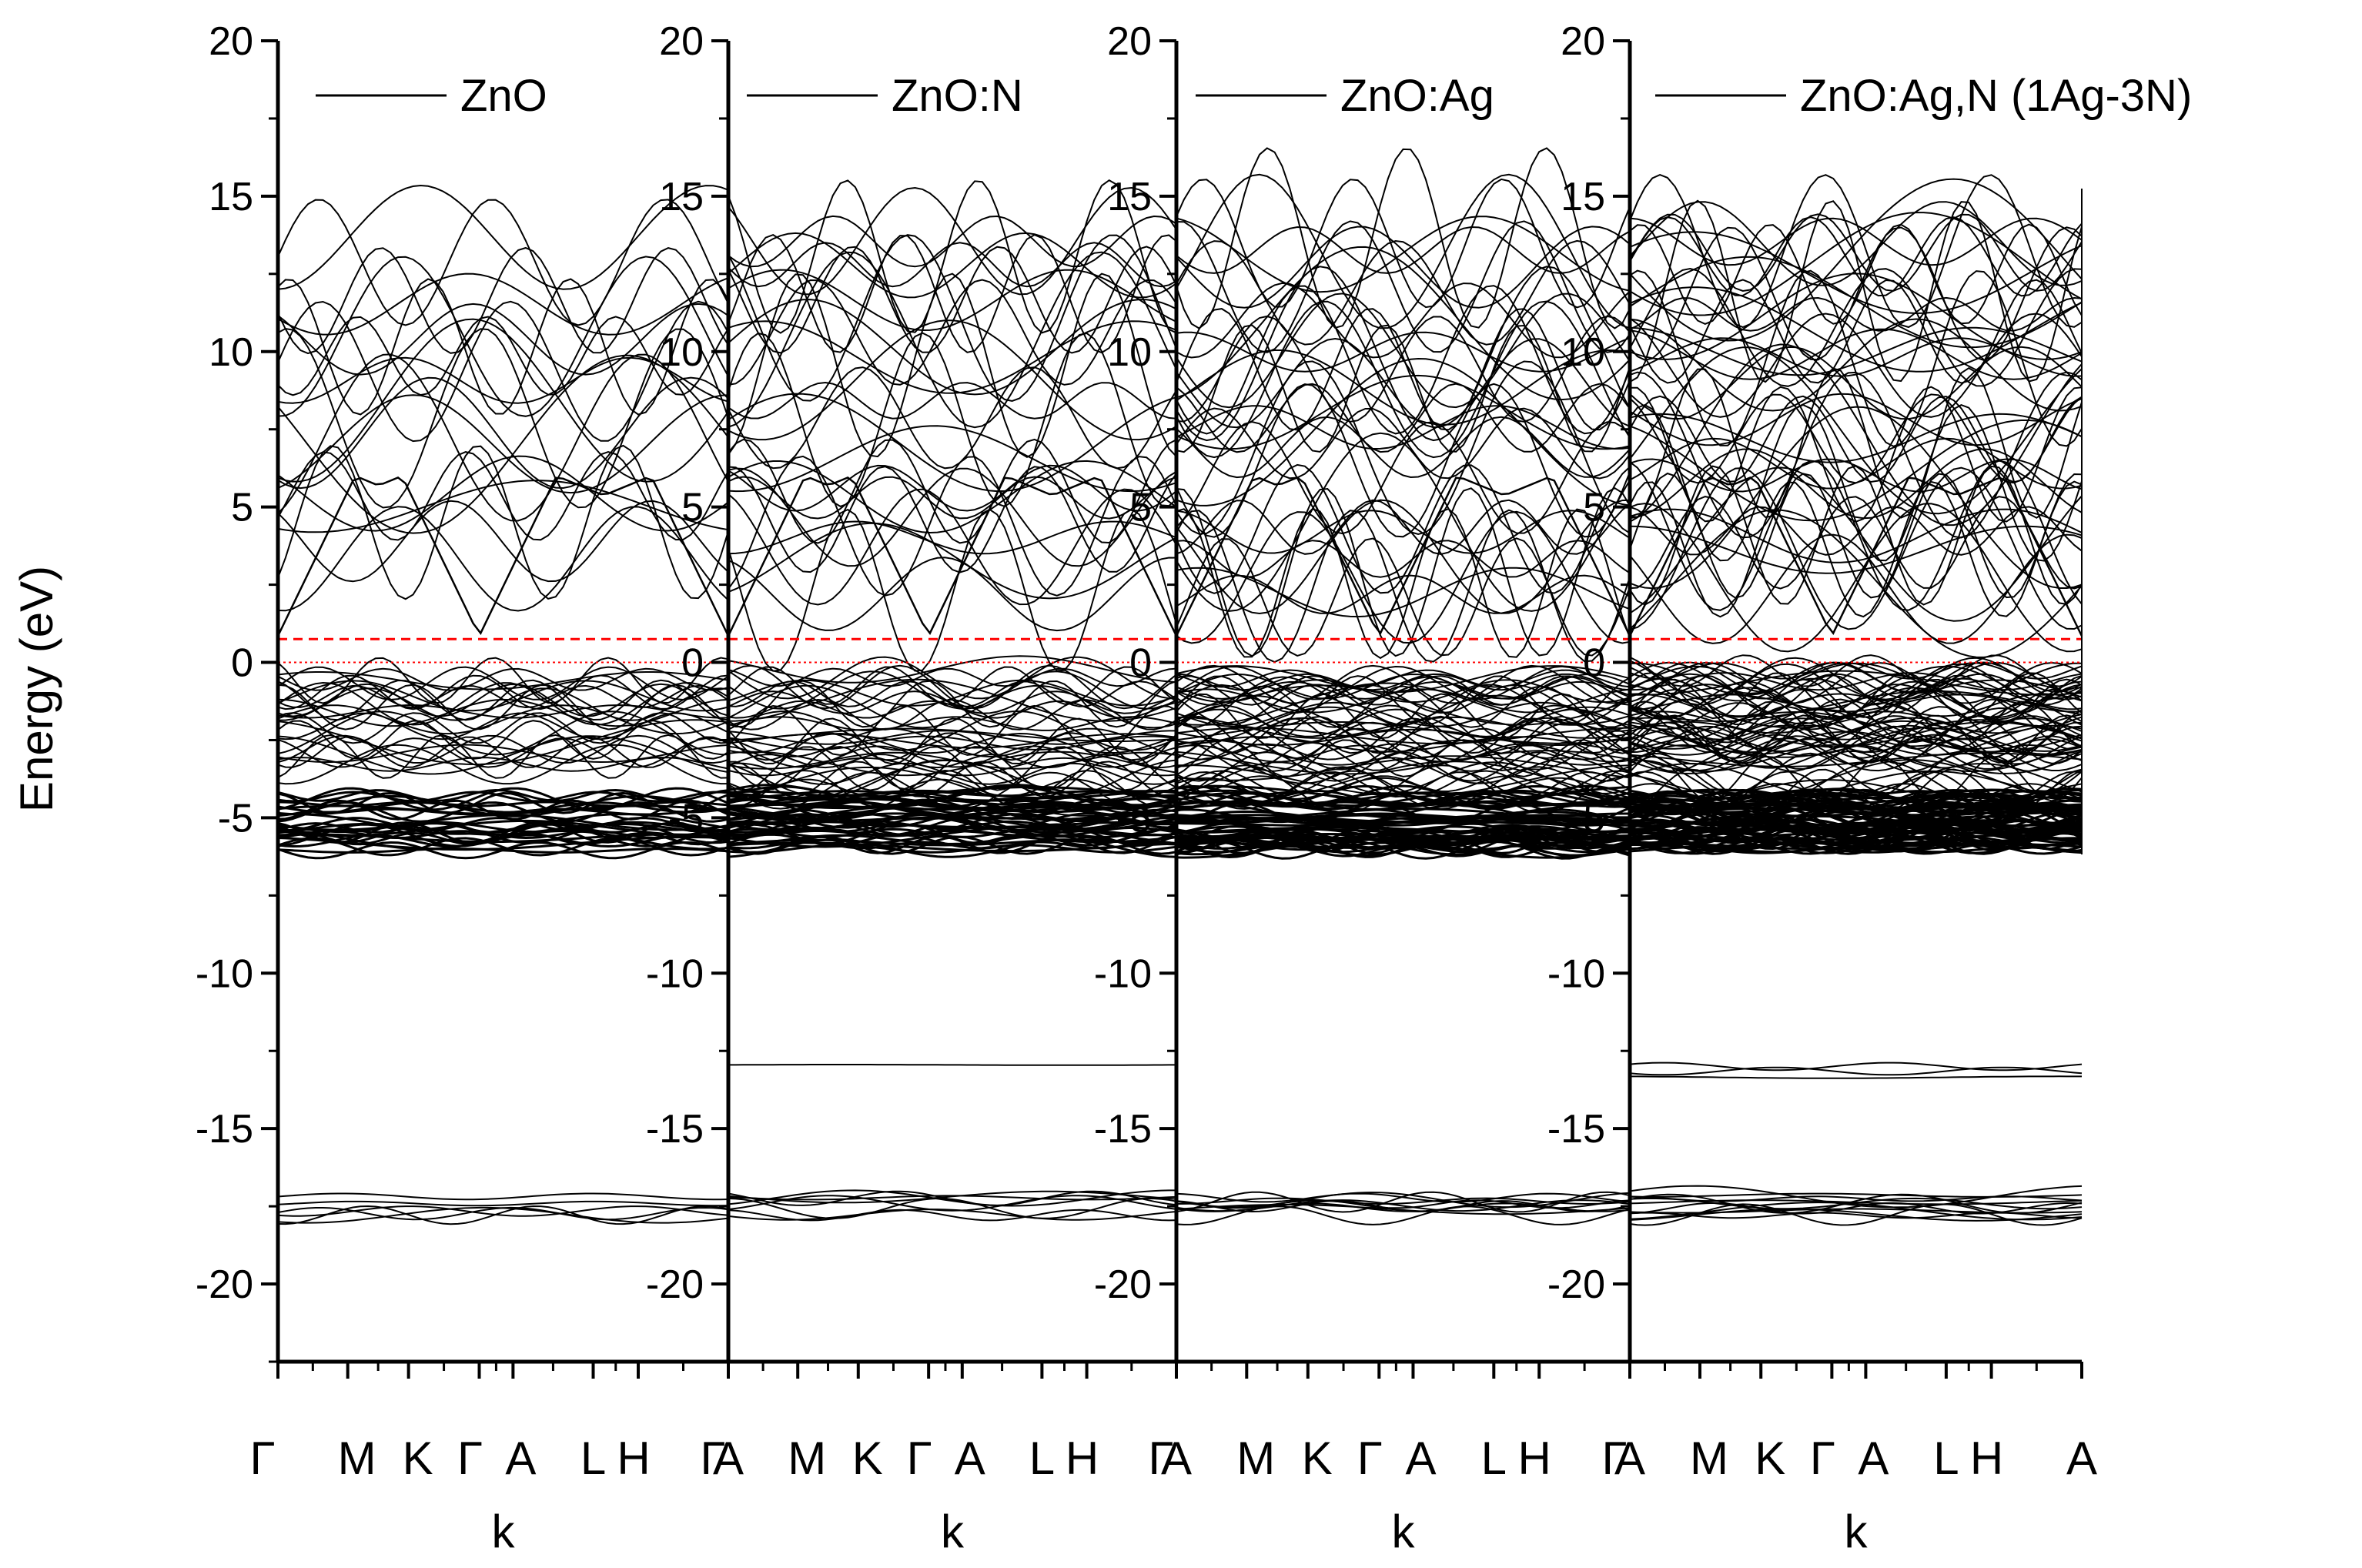 This screenshot has width=2362, height=1568. Describe the element at coordinates (418, 1458) in the screenshot. I see `kpoint-label: K` at that location.